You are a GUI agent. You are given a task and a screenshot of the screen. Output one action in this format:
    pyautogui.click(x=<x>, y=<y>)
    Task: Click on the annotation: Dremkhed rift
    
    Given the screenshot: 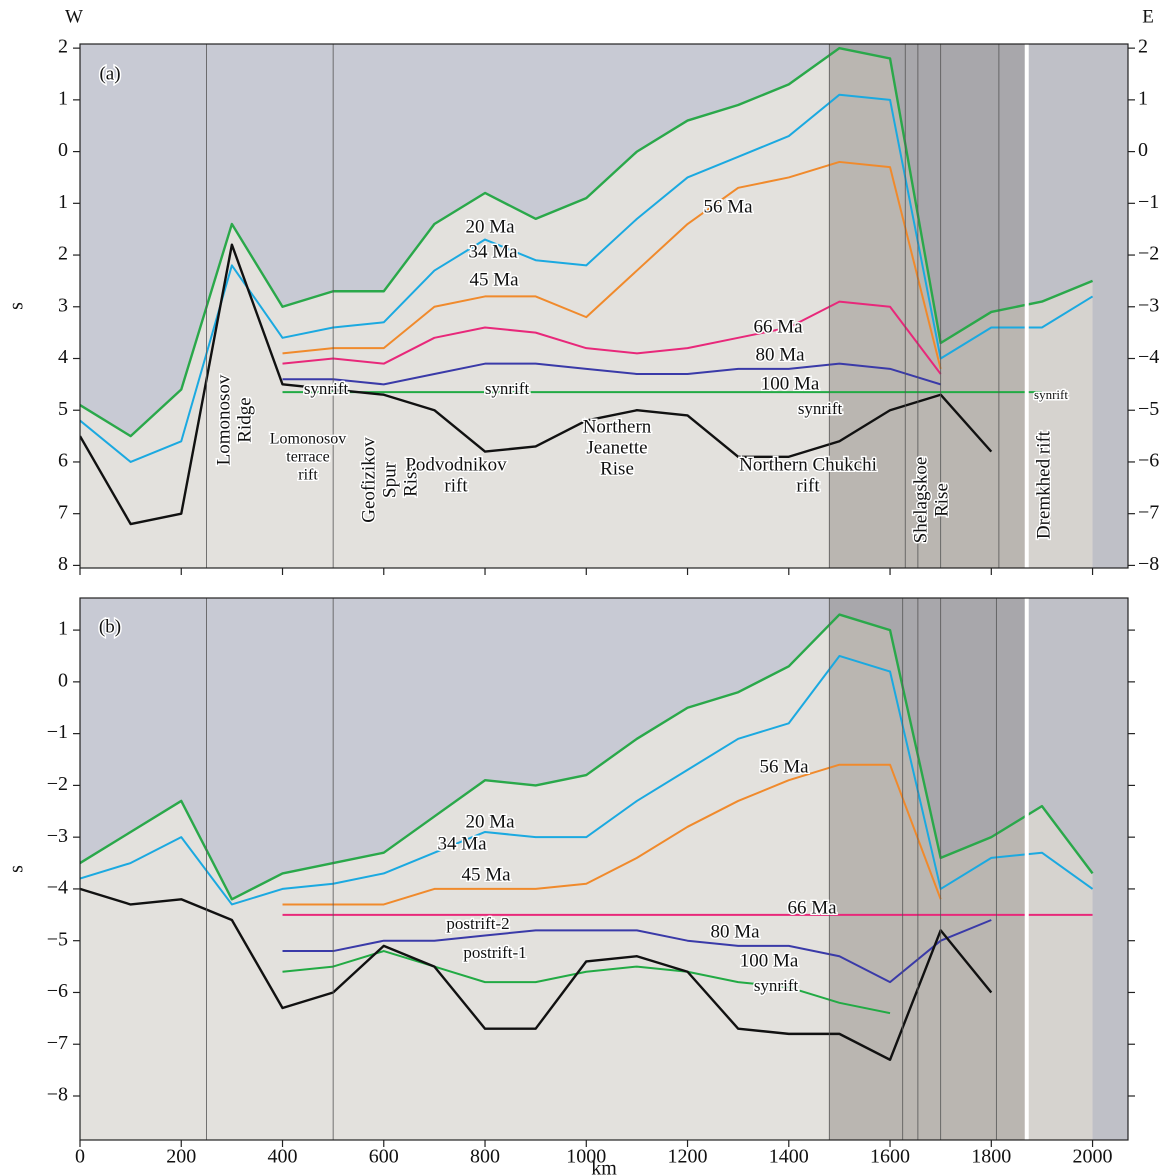 What is the action you would take?
    pyautogui.click(x=1044, y=485)
    